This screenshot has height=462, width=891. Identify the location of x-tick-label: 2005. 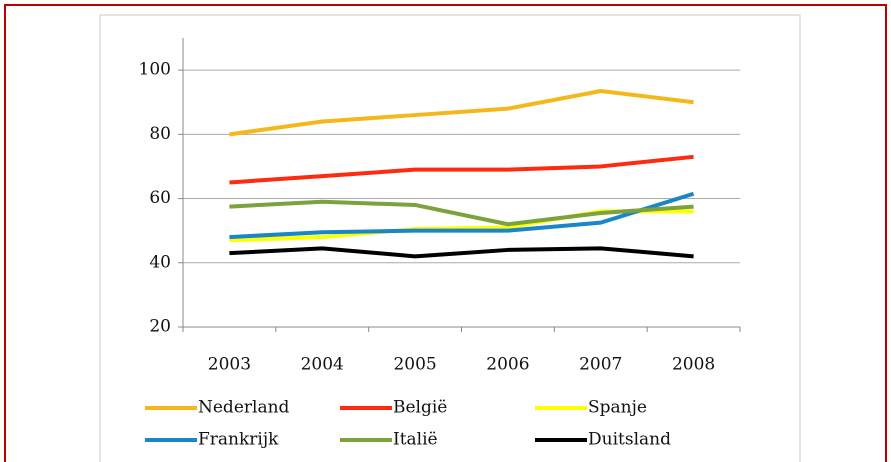
(414, 365).